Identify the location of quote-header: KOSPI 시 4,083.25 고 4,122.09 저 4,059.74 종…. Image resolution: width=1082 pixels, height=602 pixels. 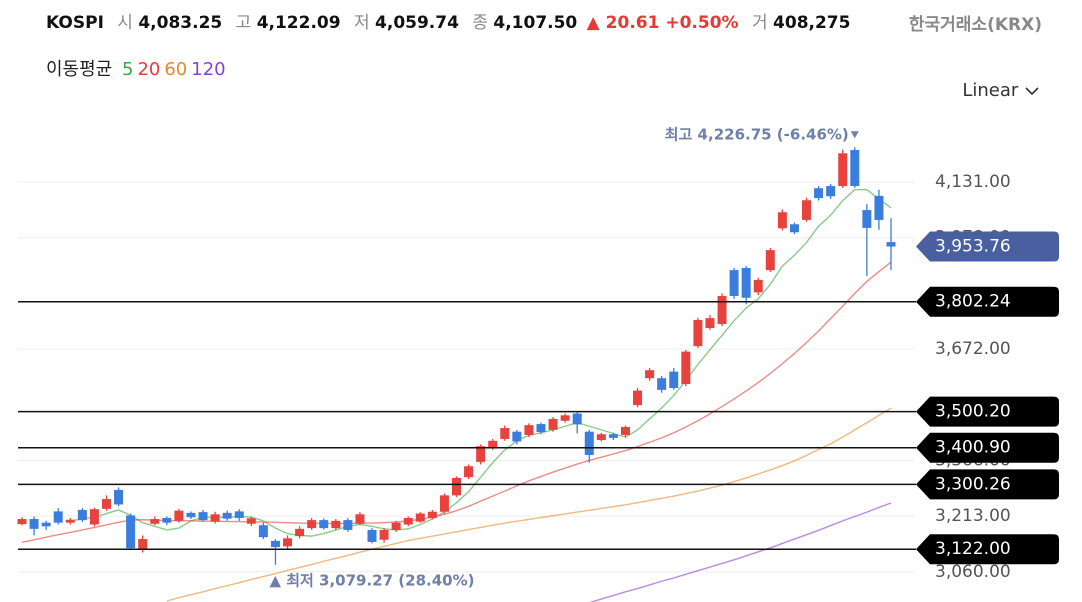
(448, 20).